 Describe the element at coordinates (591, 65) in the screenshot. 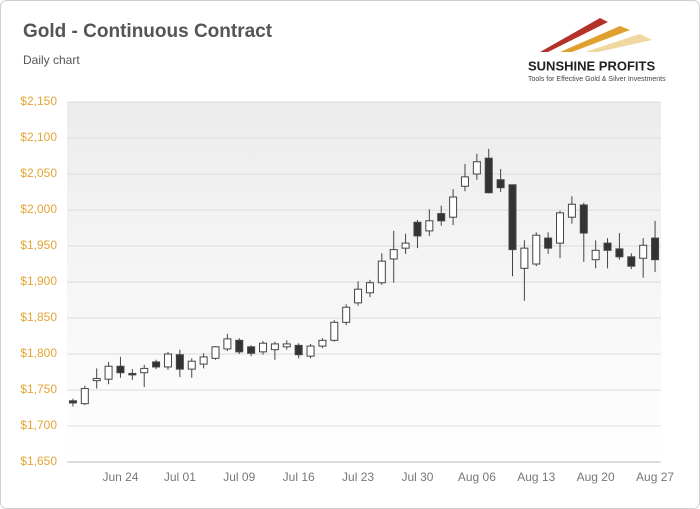

I see `brand: SUNSHINE PROFITS` at that location.